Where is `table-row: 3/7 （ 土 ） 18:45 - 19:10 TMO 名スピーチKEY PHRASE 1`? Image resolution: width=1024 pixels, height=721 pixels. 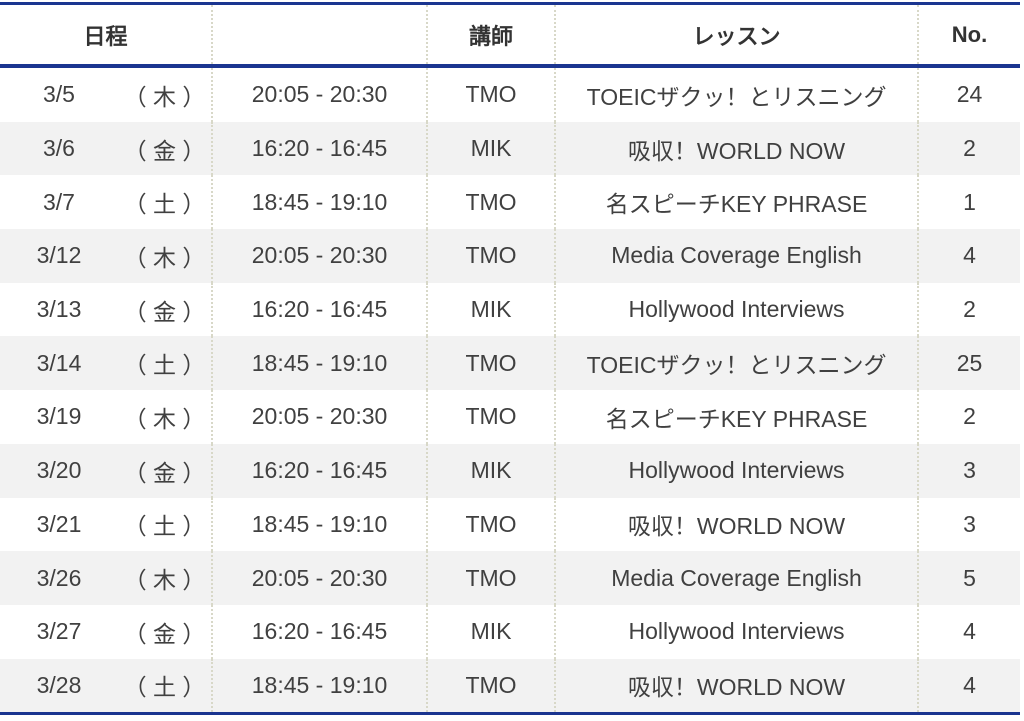 table-row: 3/7 （ 土 ） 18:45 - 19:10 TMO 名スピーチKEY PHRASE 1 is located at coordinates (510, 202).